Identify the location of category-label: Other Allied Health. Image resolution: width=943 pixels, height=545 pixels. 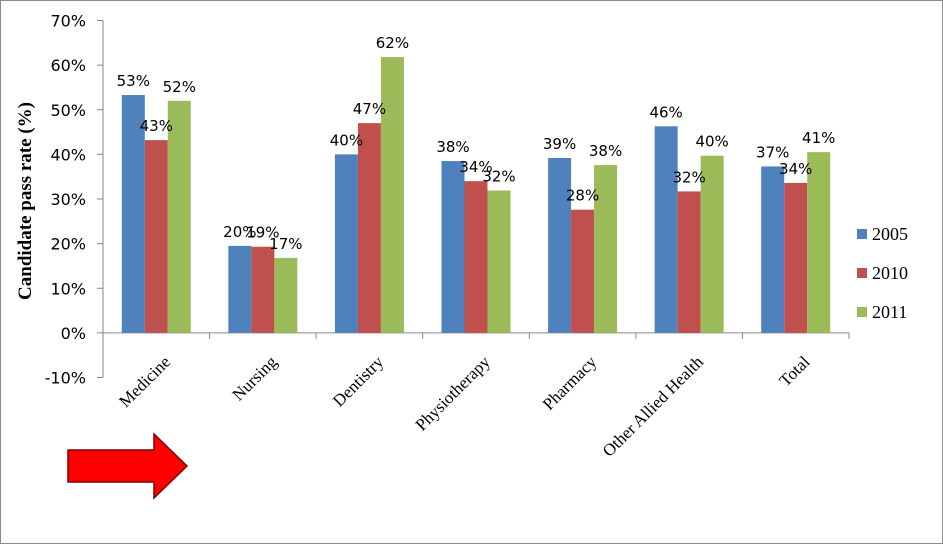
(653, 406).